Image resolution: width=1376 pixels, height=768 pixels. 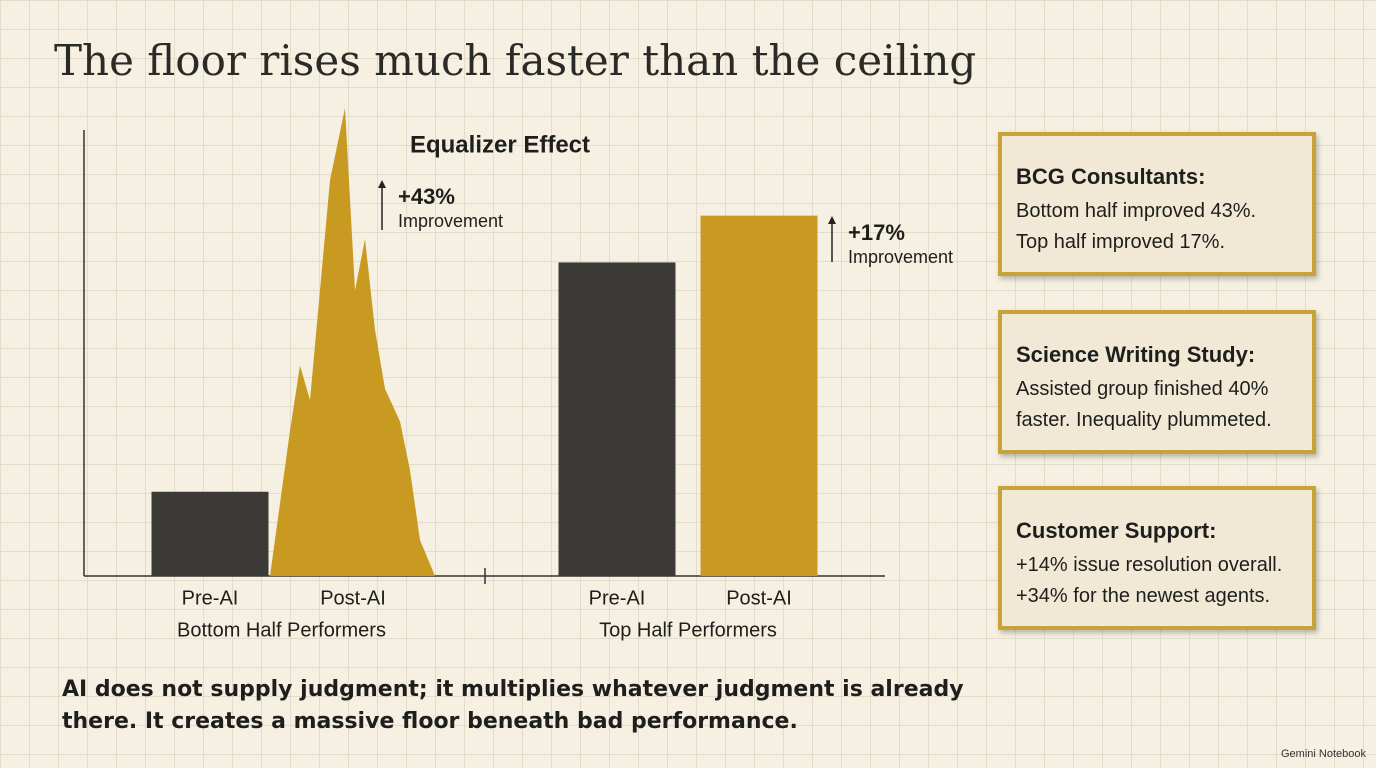 What do you see at coordinates (688, 630) in the screenshot?
I see `group-label: Top Half Performers` at bounding box center [688, 630].